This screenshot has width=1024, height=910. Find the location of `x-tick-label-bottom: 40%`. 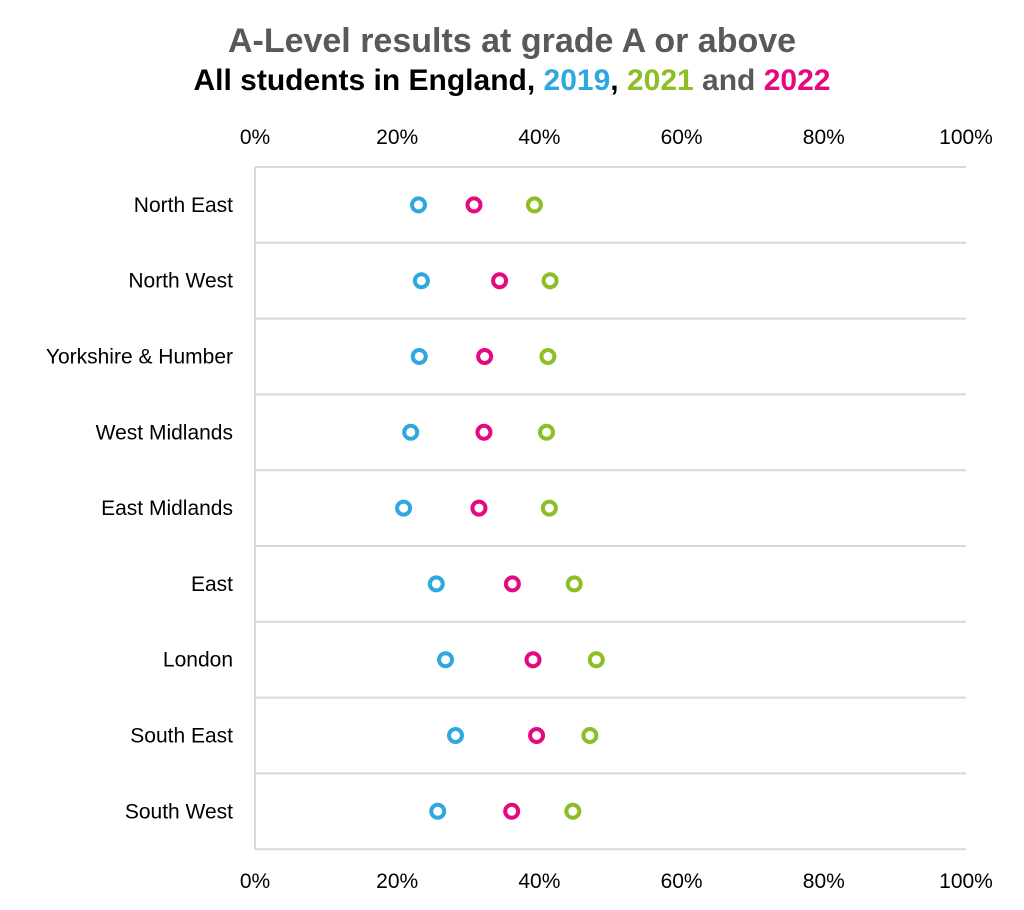

x-tick-label-bottom: 40% is located at coordinates (539, 881).